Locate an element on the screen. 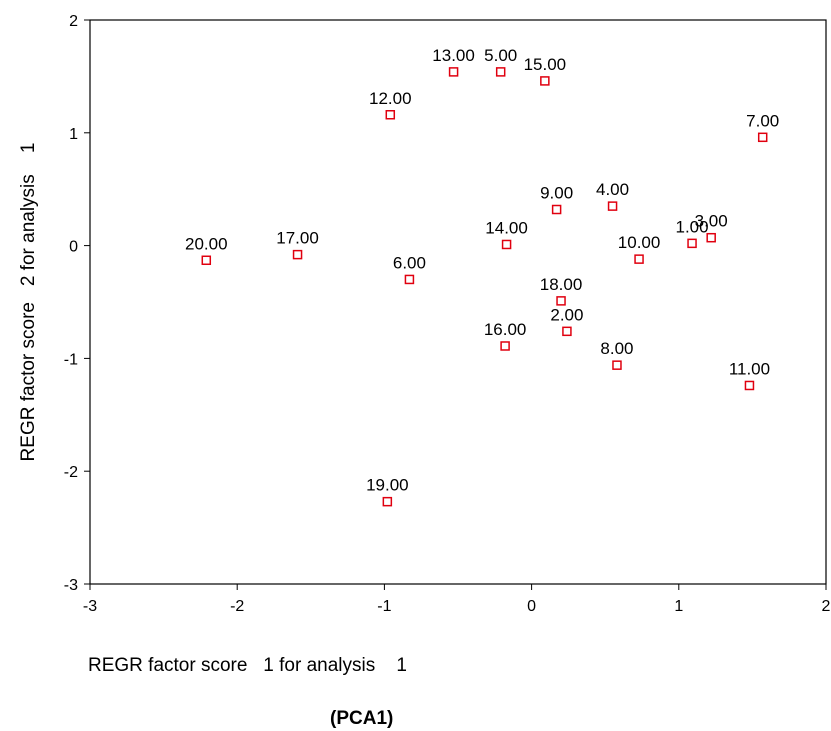  point-label: 17.00 is located at coordinates (297, 238).